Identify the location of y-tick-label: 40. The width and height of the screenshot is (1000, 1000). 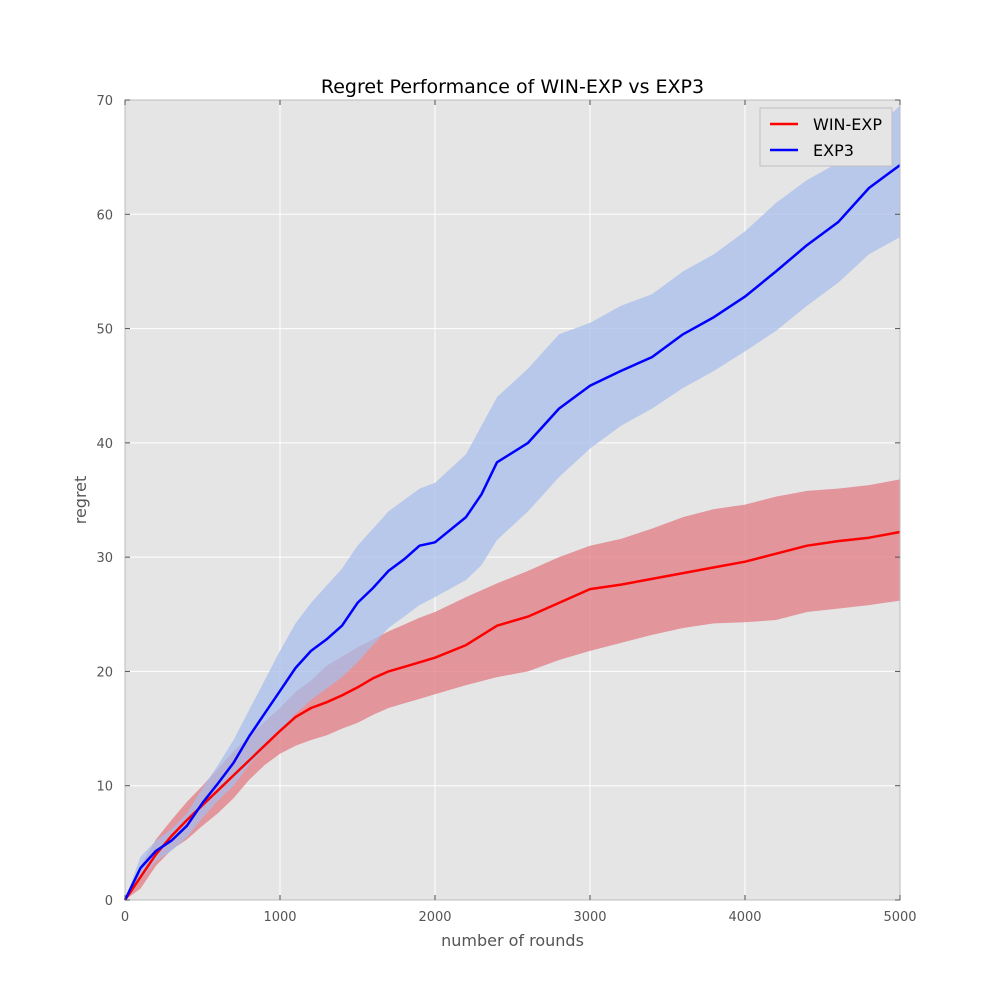
(104, 444).